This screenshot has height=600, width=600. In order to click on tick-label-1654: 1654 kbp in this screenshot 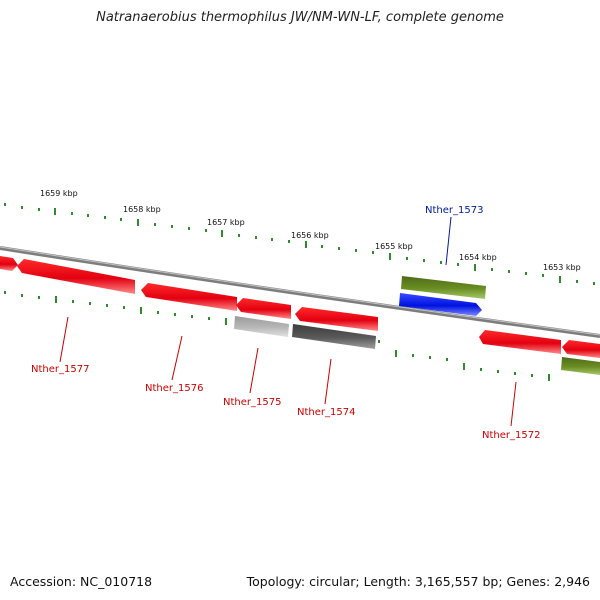, I will do `click(478, 257)`.